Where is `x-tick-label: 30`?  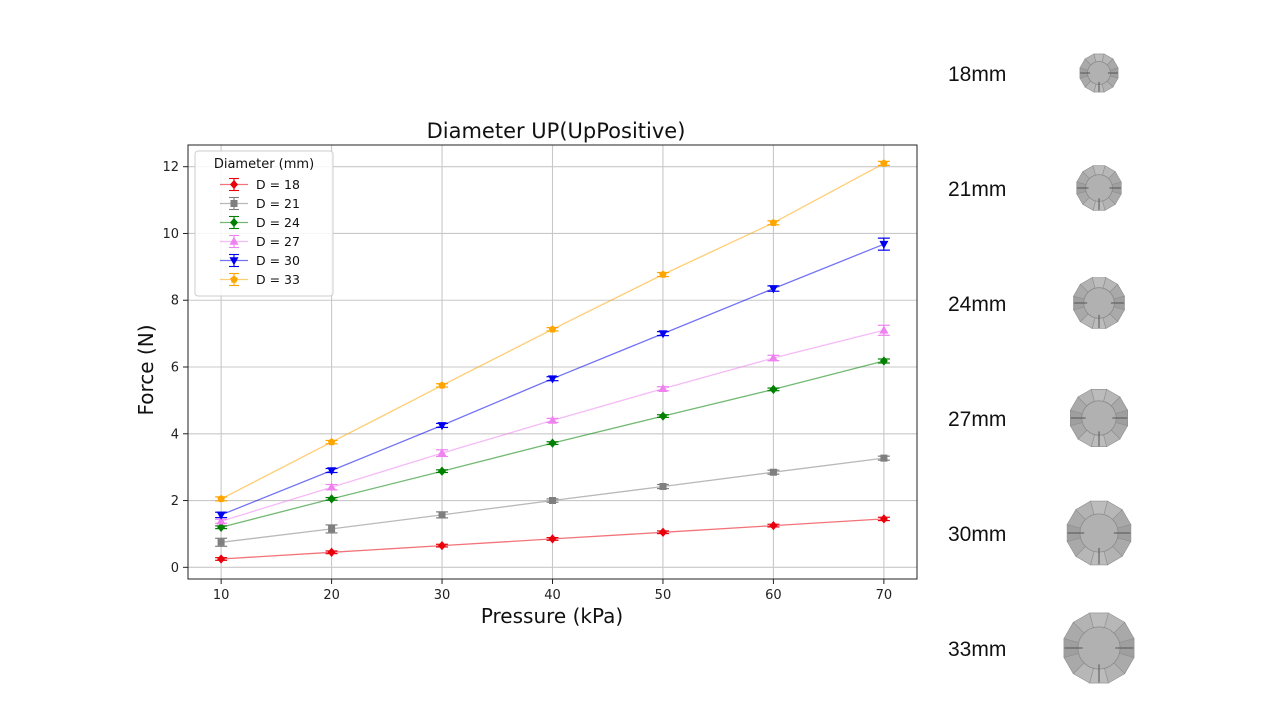
x-tick-label: 30 is located at coordinates (442, 595).